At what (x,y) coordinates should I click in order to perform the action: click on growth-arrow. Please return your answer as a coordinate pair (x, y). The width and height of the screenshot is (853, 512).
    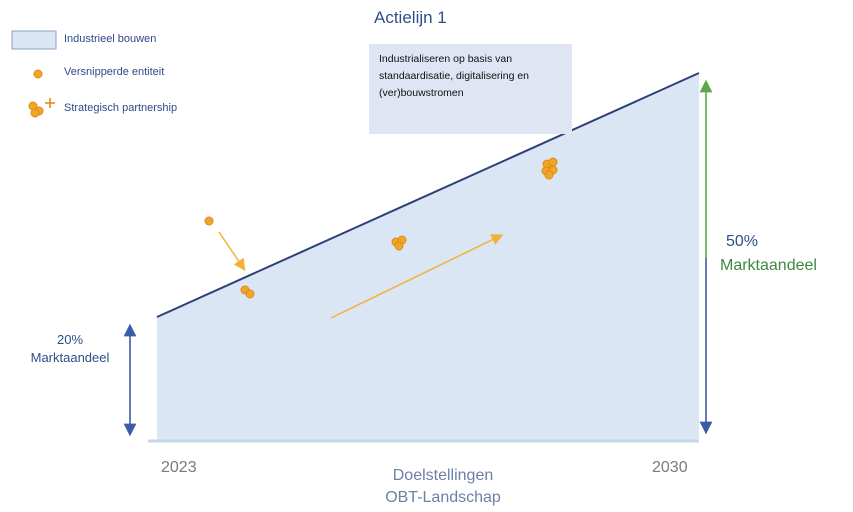
    Looking at the image, I should click on (417, 276).